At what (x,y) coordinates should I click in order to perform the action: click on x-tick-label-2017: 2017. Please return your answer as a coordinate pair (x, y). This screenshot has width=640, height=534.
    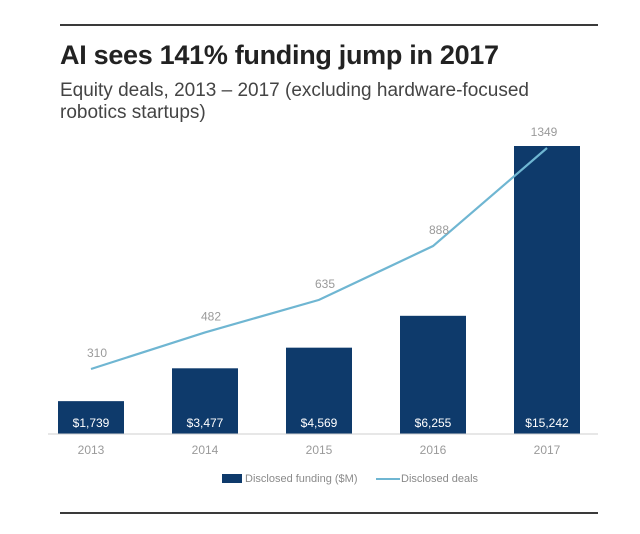
    Looking at the image, I should click on (547, 450).